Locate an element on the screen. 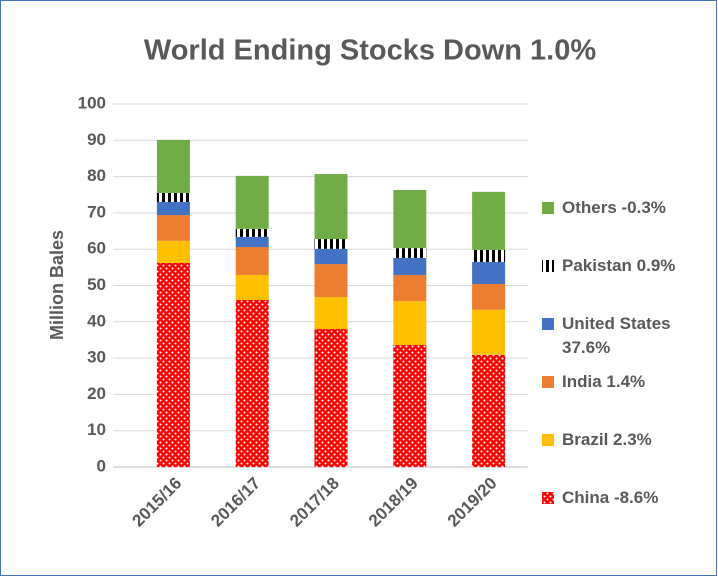 The width and height of the screenshot is (718, 577). y-tick-label: 90 is located at coordinates (96, 139).